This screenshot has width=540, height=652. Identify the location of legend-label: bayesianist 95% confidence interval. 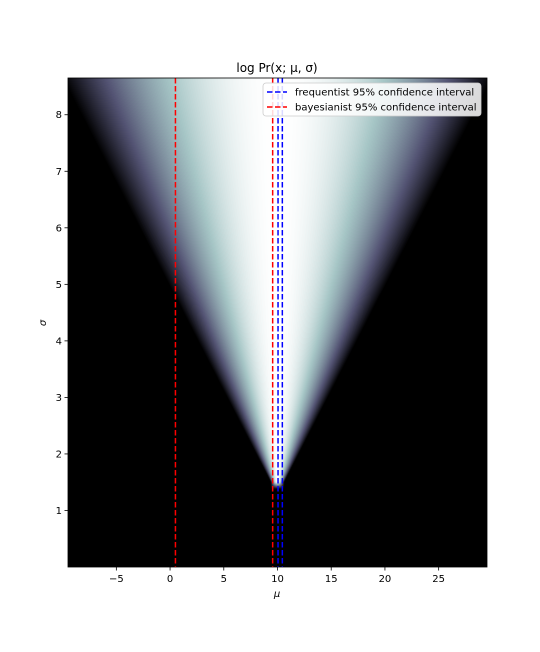
(386, 108).